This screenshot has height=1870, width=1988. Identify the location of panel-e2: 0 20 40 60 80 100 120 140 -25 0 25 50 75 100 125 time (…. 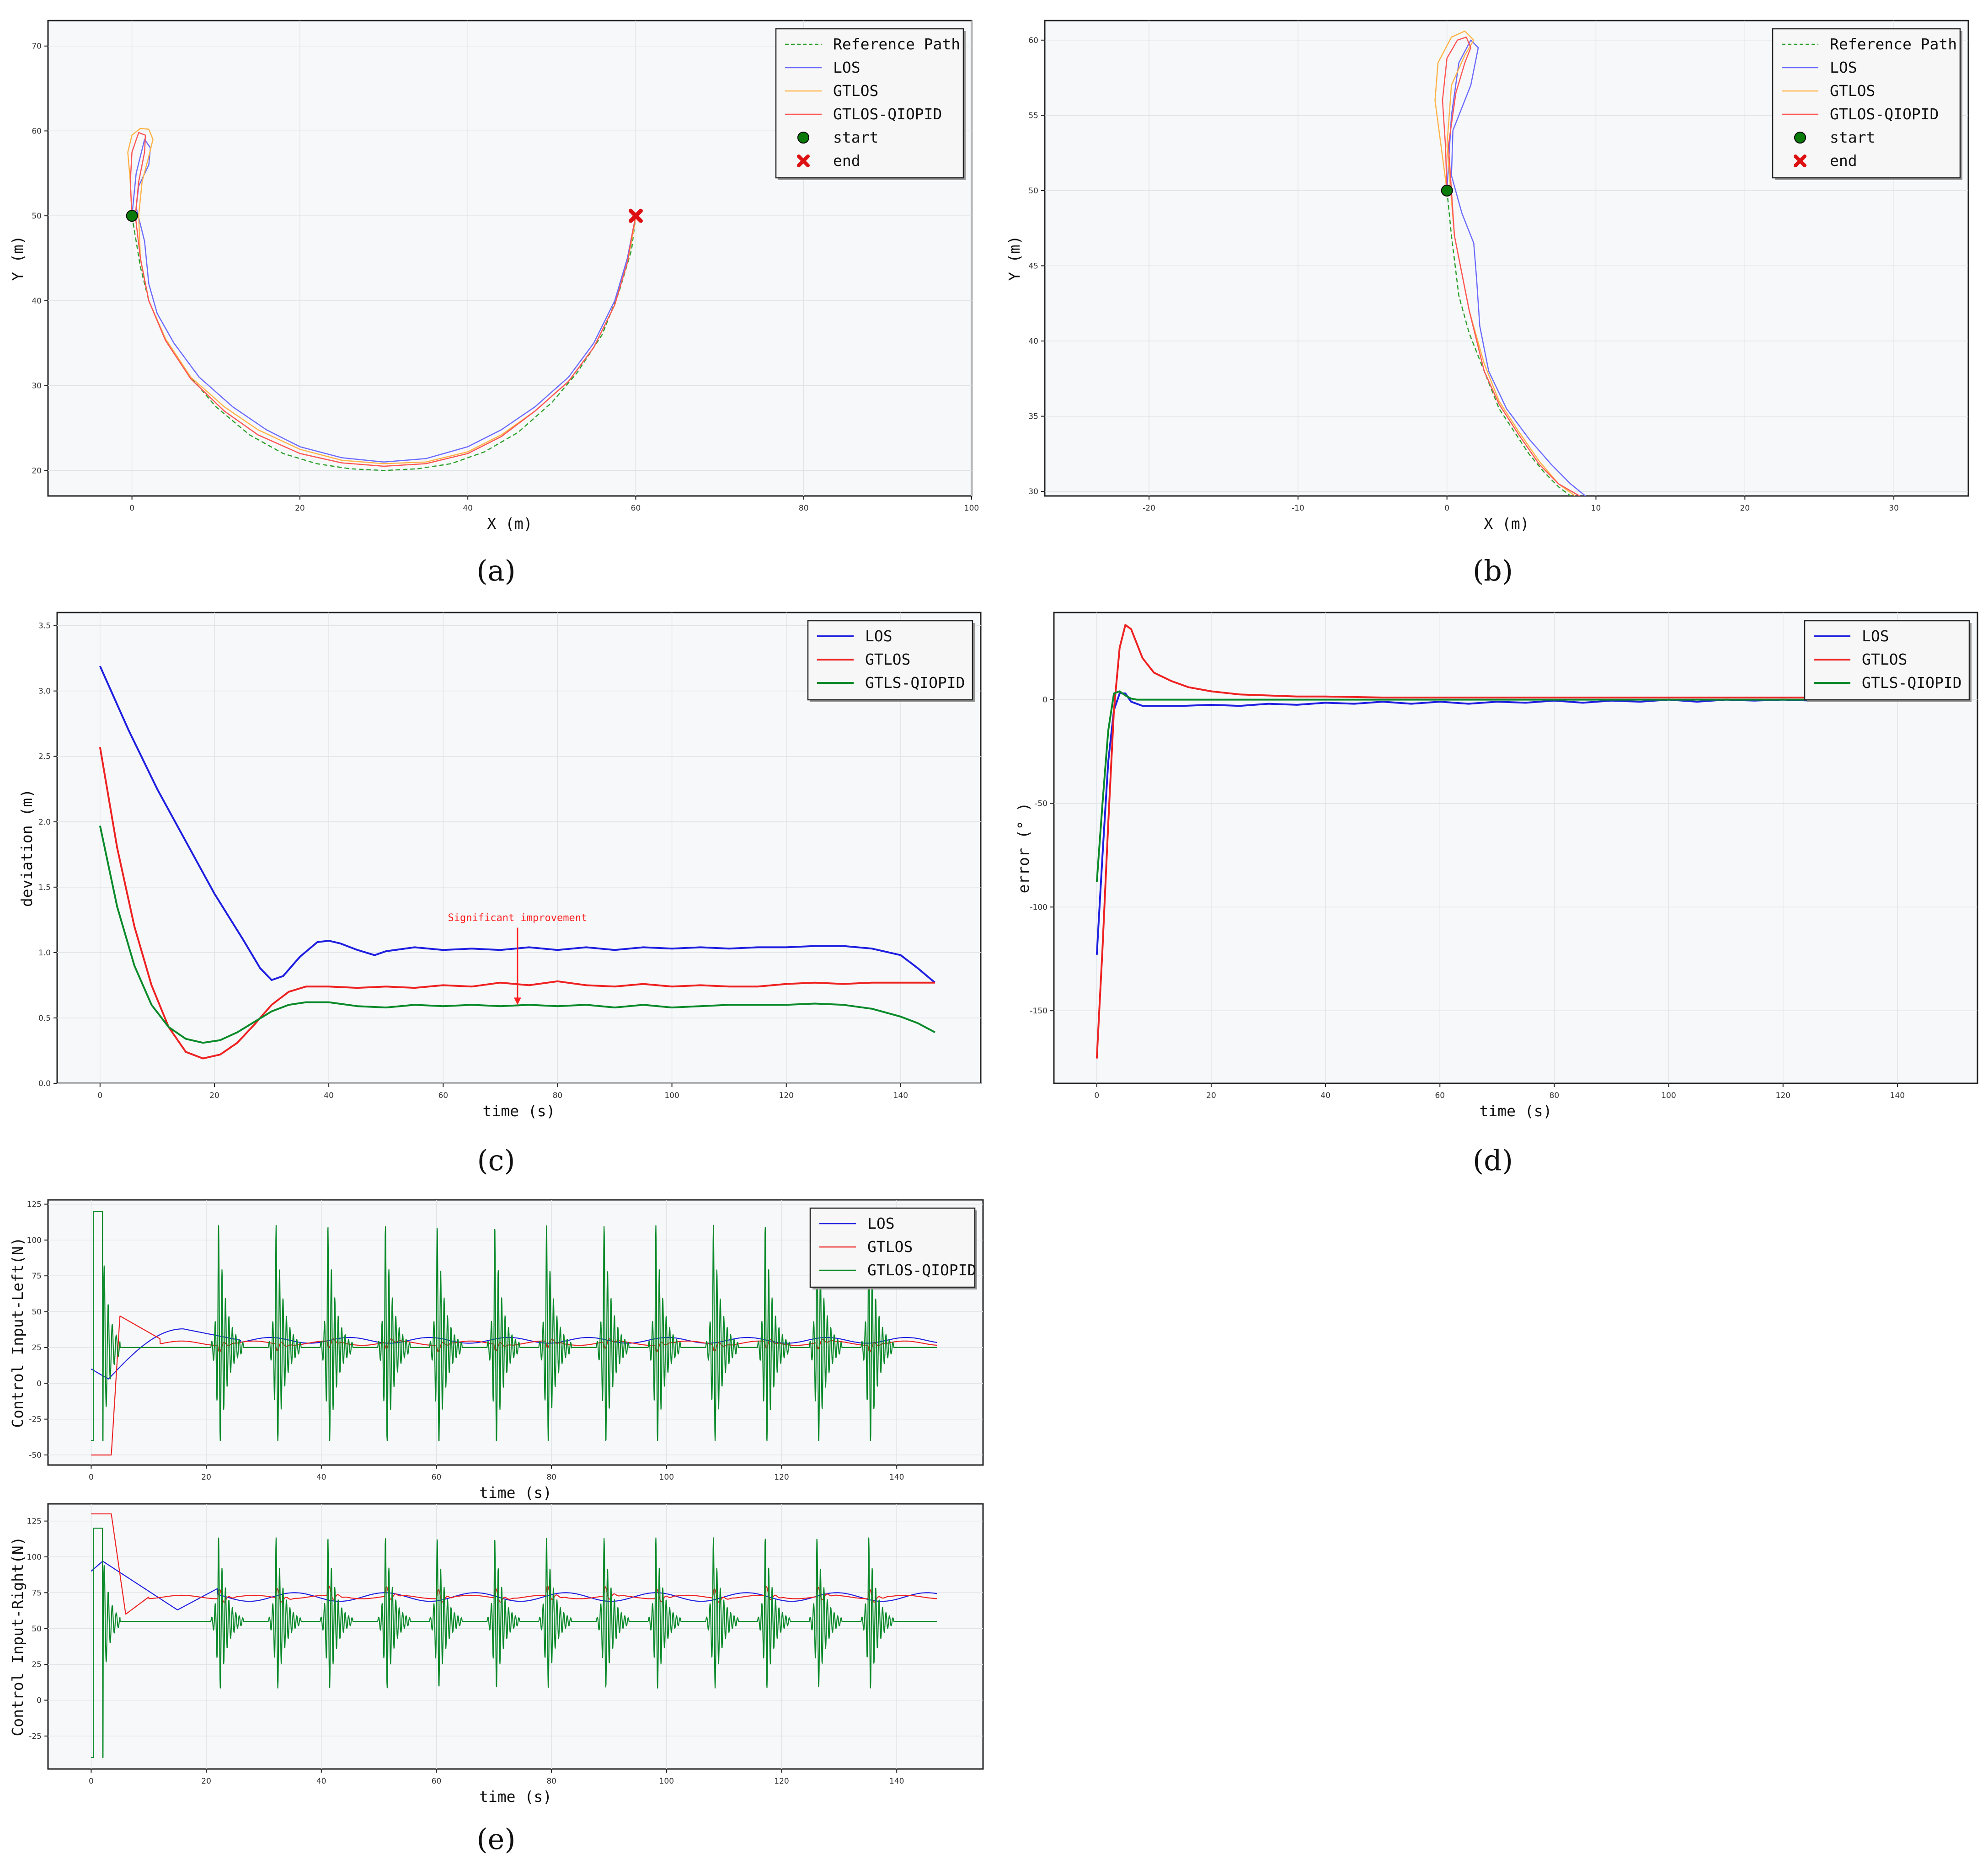
(496, 1679).